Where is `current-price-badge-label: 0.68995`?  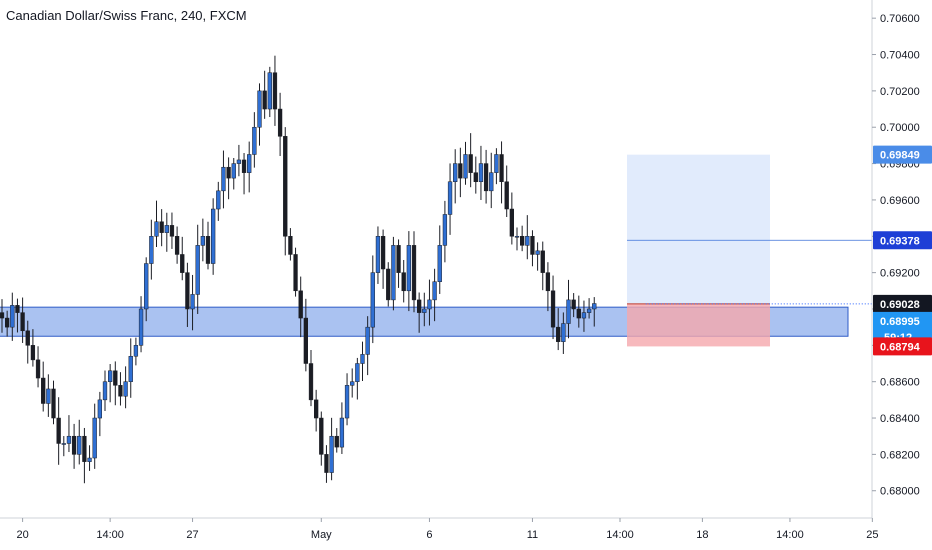
current-price-badge-label: 0.68995 is located at coordinates (900, 322).